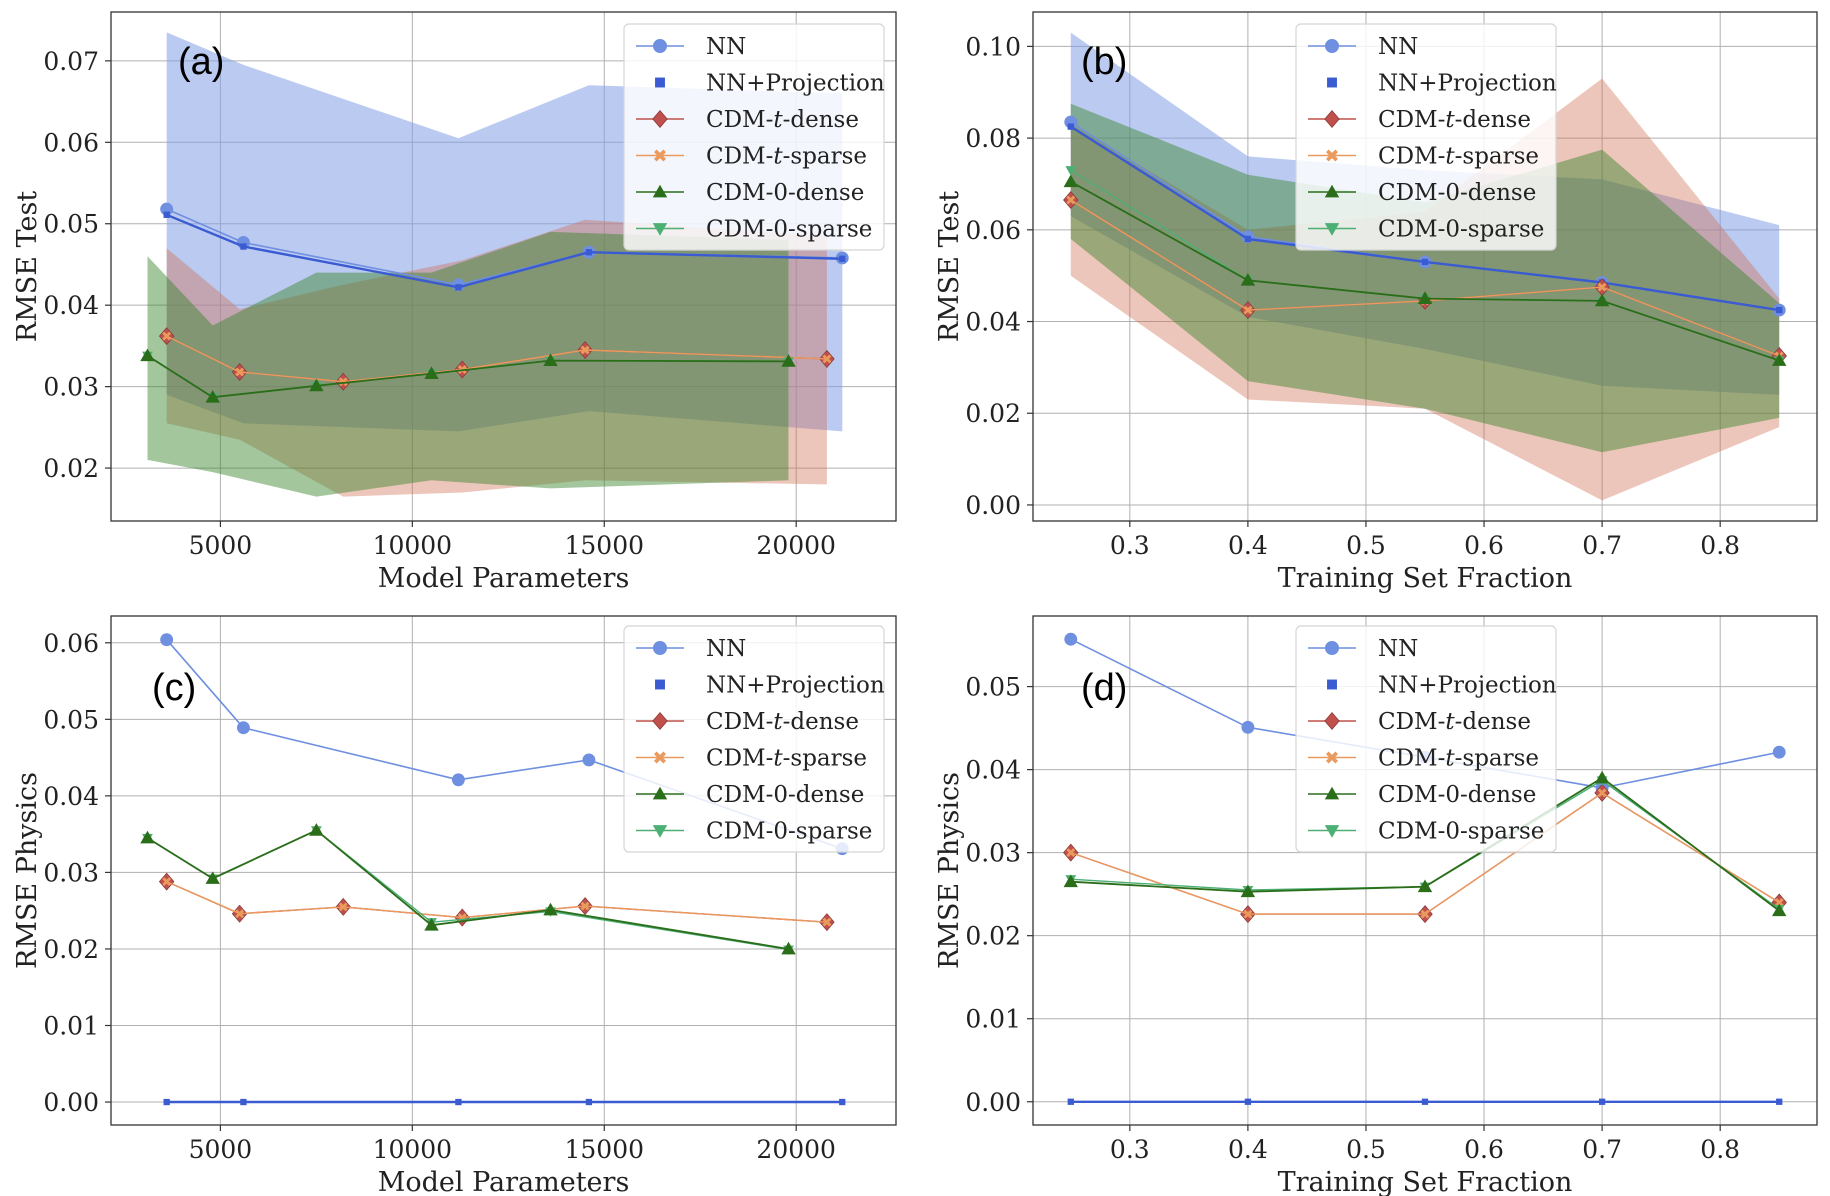  What do you see at coordinates (1130, 545) in the screenshot?
I see `x-tick-label: 0.3` at bounding box center [1130, 545].